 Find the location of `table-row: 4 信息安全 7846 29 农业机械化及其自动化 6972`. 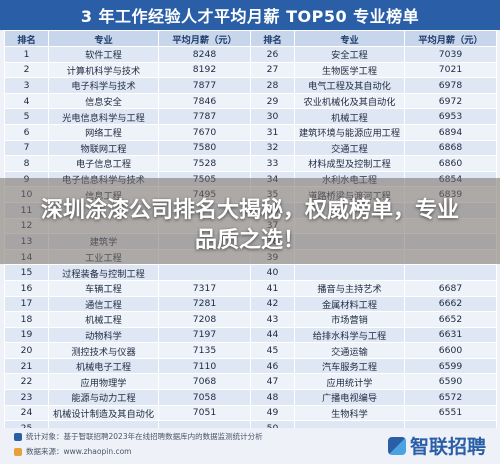

table-row: 4 信息安全 7846 29 农业机械化及其自动化 6972 is located at coordinates (250, 101).